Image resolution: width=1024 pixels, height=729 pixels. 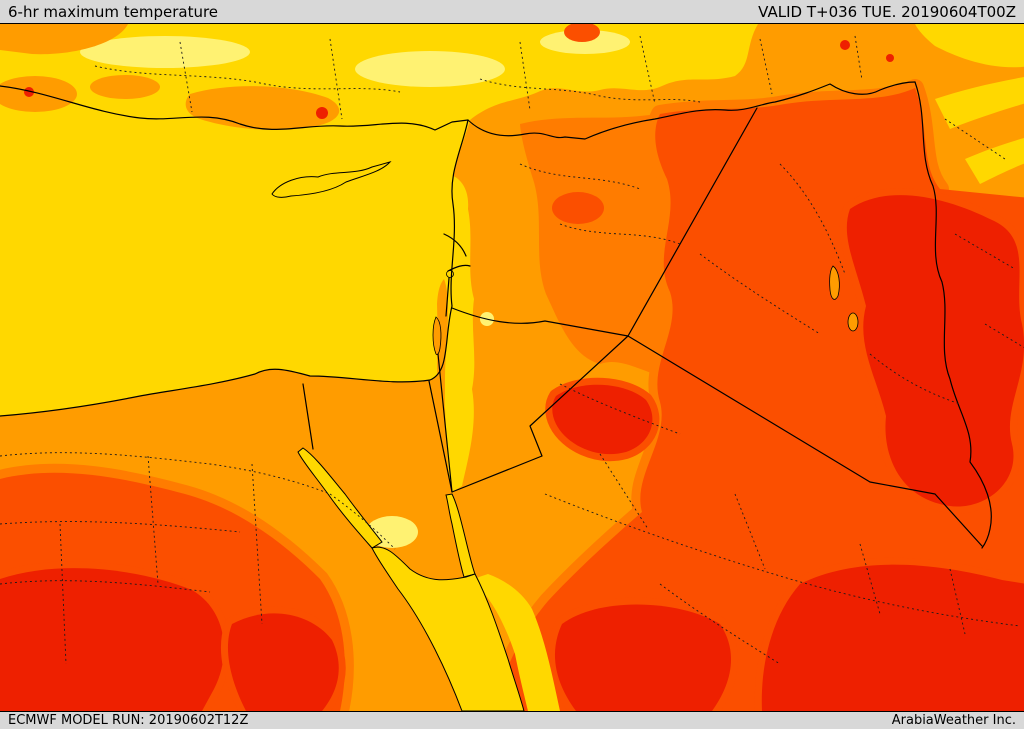 I want to click on jordan-valley-orange-sliver, so click(x=442, y=345).